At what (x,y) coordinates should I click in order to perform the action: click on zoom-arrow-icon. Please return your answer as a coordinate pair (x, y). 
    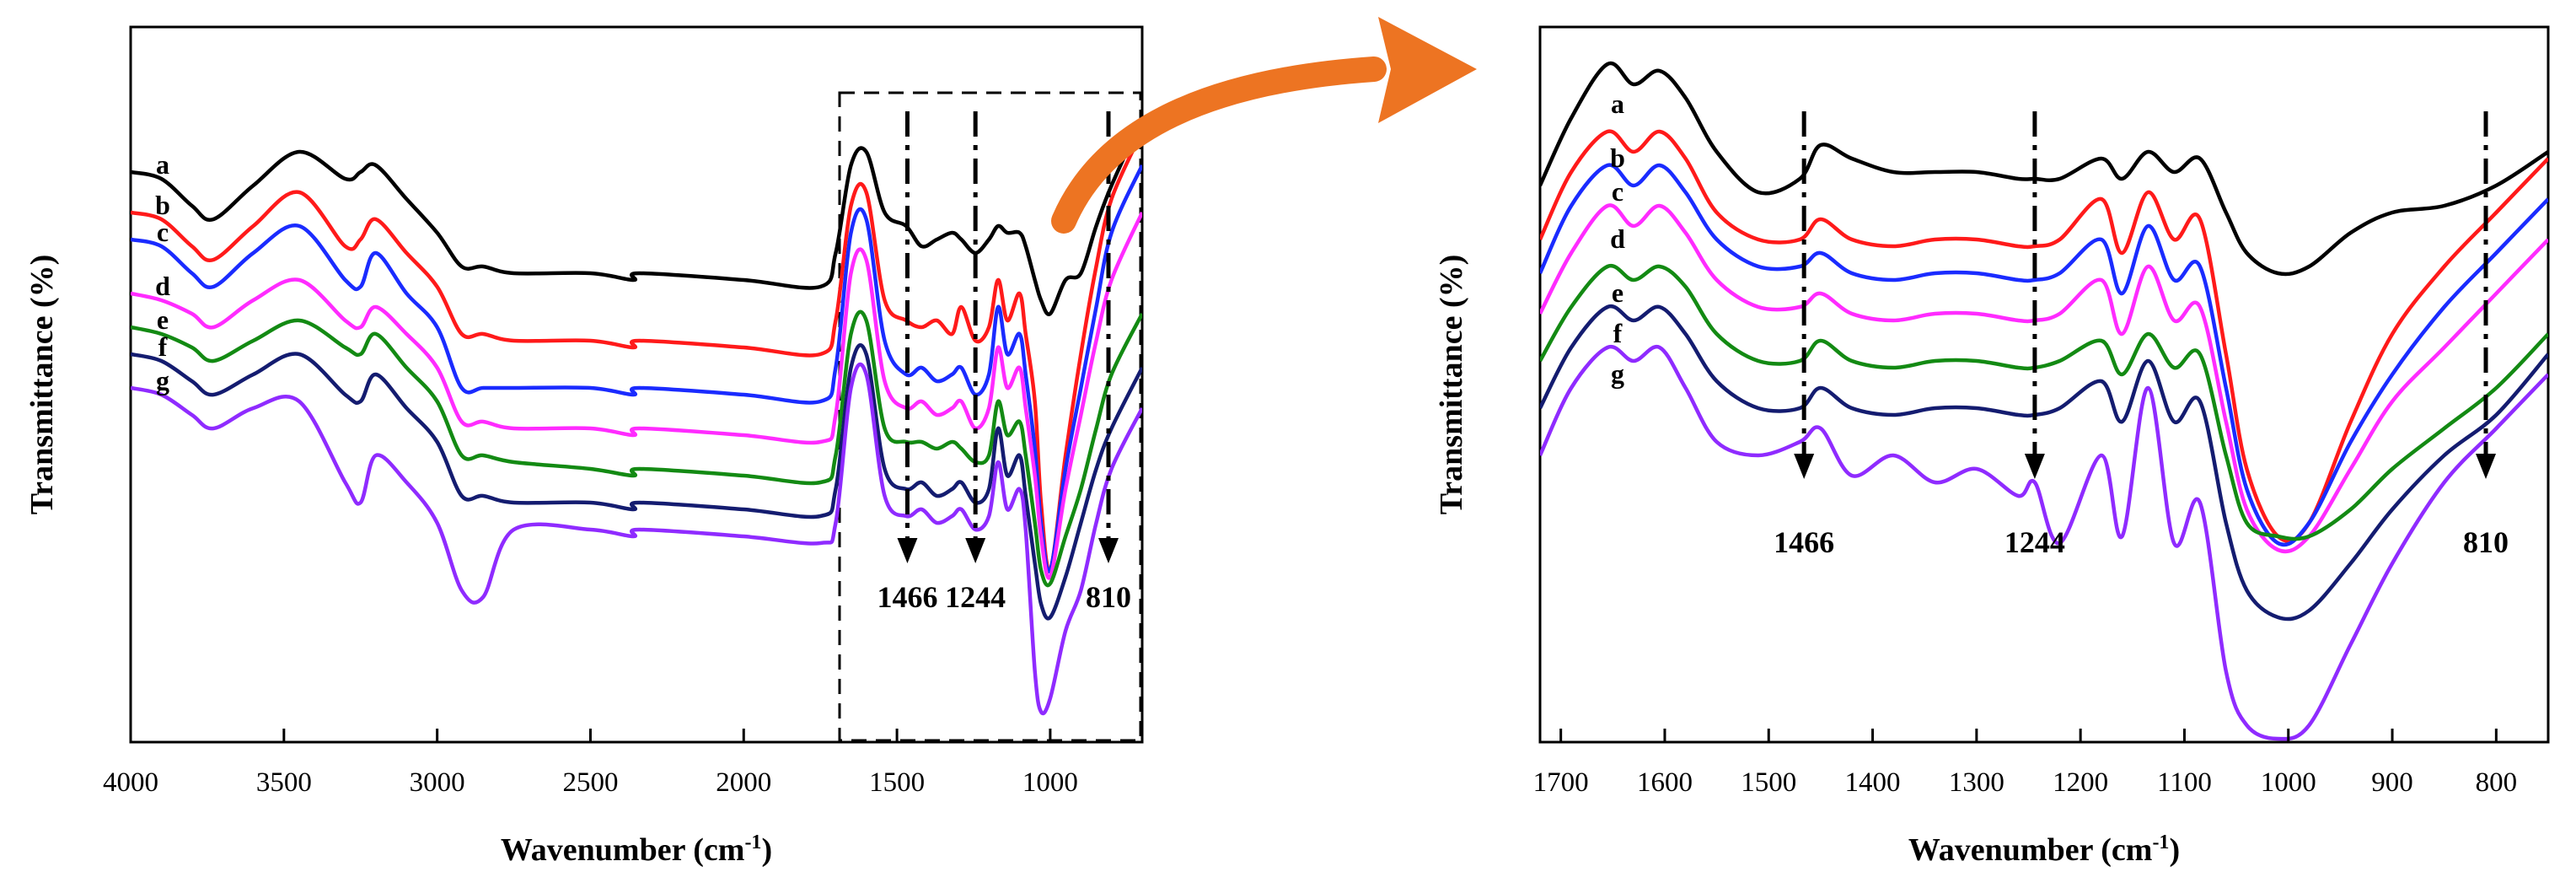
    Looking at the image, I should click on (1219, 145).